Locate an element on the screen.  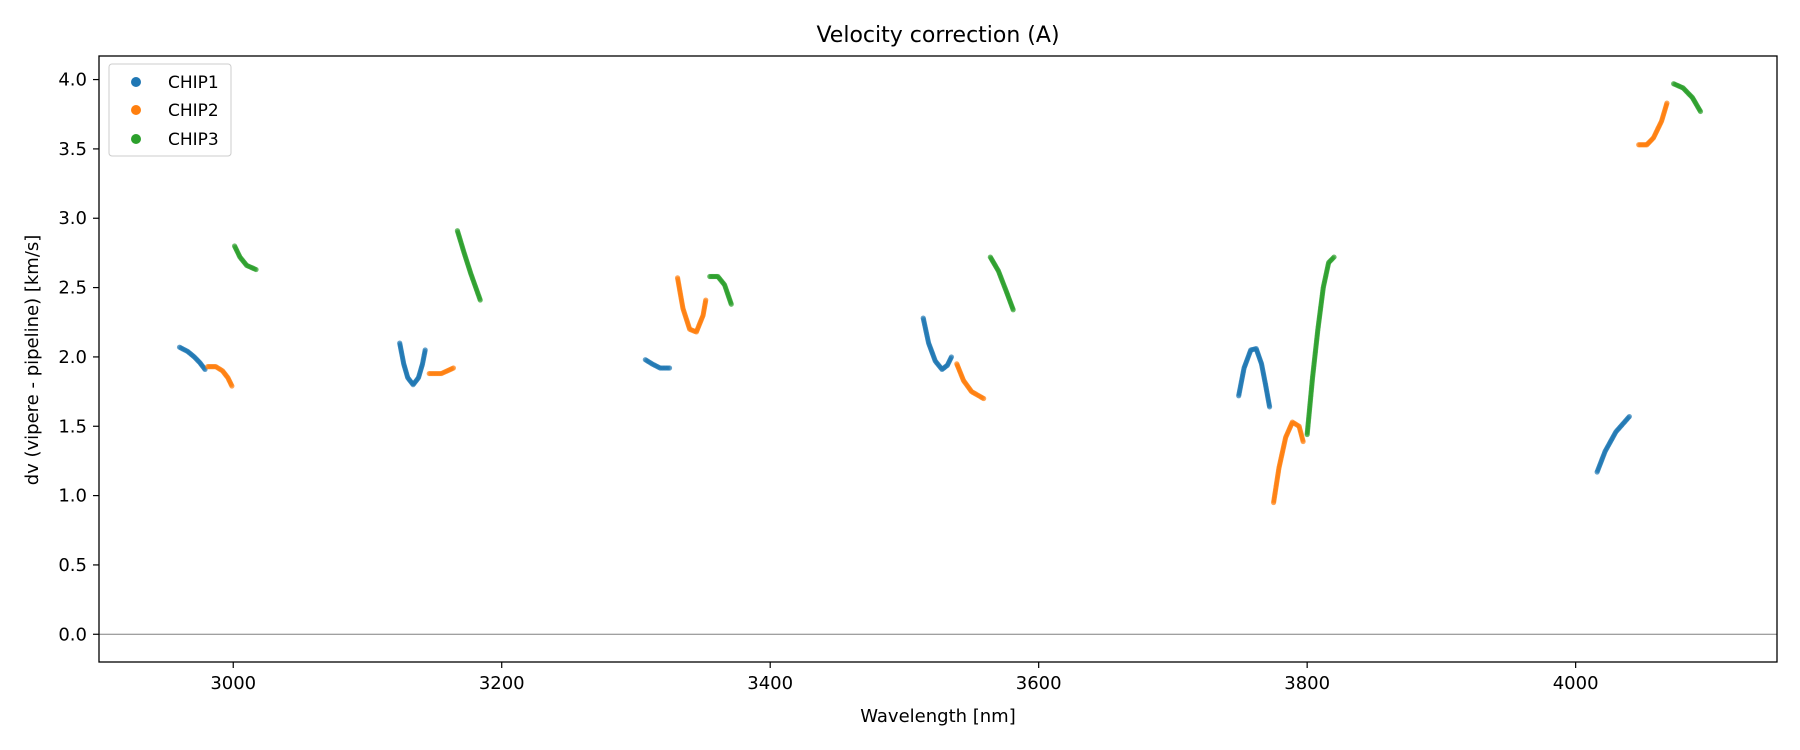
legend-marker-chip2 is located at coordinates (136, 110).